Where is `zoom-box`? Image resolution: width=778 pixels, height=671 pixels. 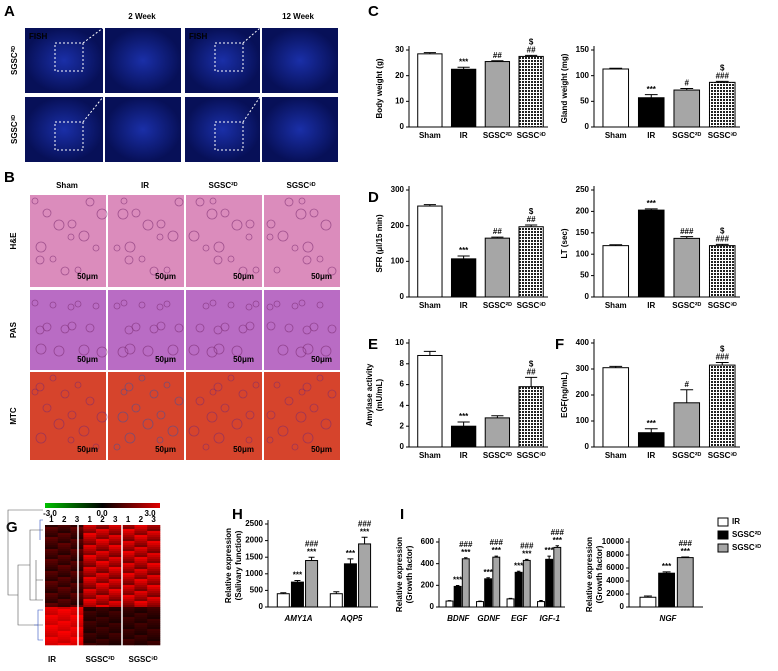 zoom-box is located at coordinates (69, 57).